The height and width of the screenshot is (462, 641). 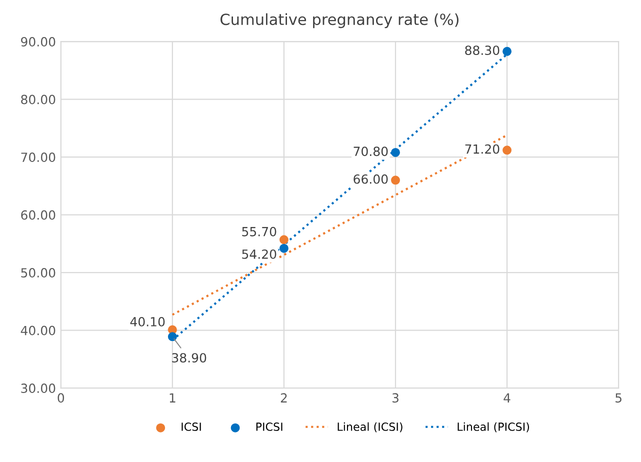 I want to click on legend-label: PICSI, so click(x=269, y=426).